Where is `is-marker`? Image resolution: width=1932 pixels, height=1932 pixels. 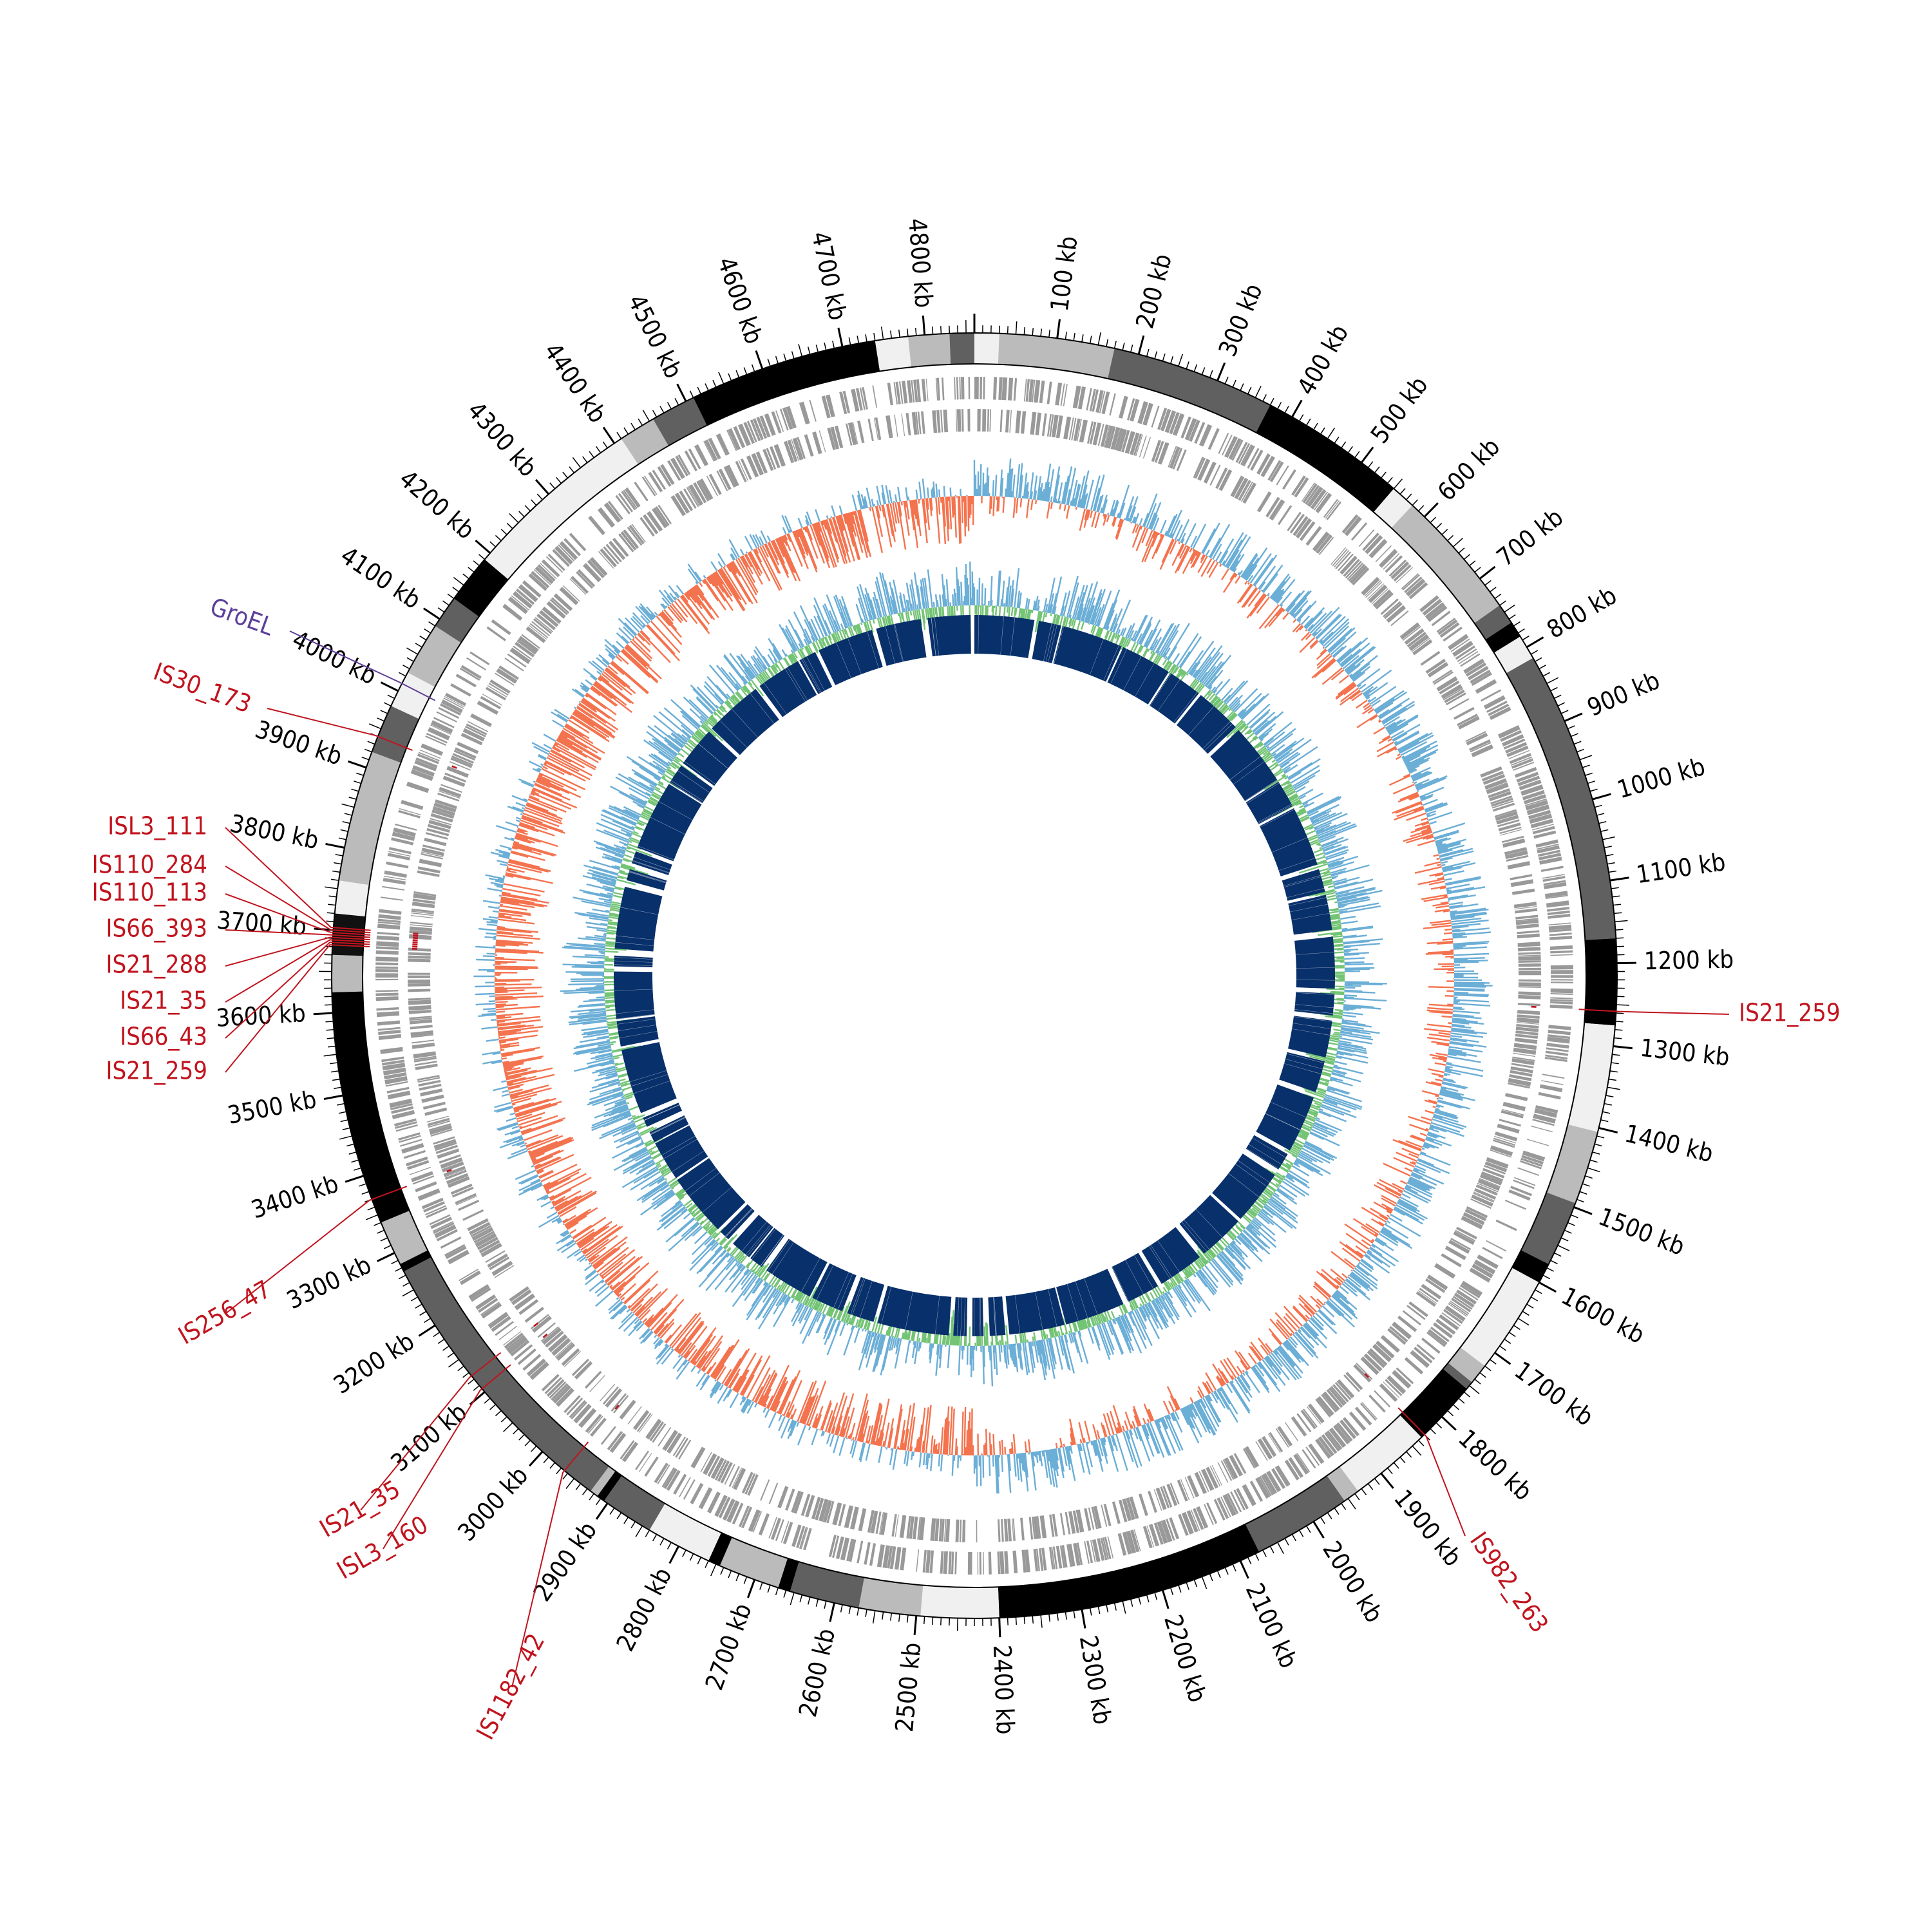 is-marker is located at coordinates (1534, 1007).